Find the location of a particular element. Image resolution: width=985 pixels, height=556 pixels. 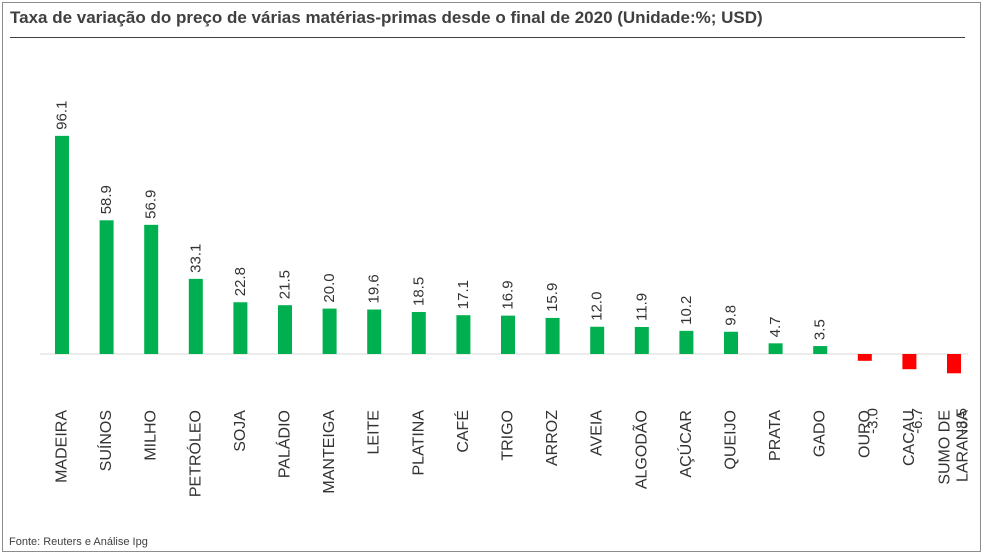

category-label: ARROZ is located at coordinates (552, 438).